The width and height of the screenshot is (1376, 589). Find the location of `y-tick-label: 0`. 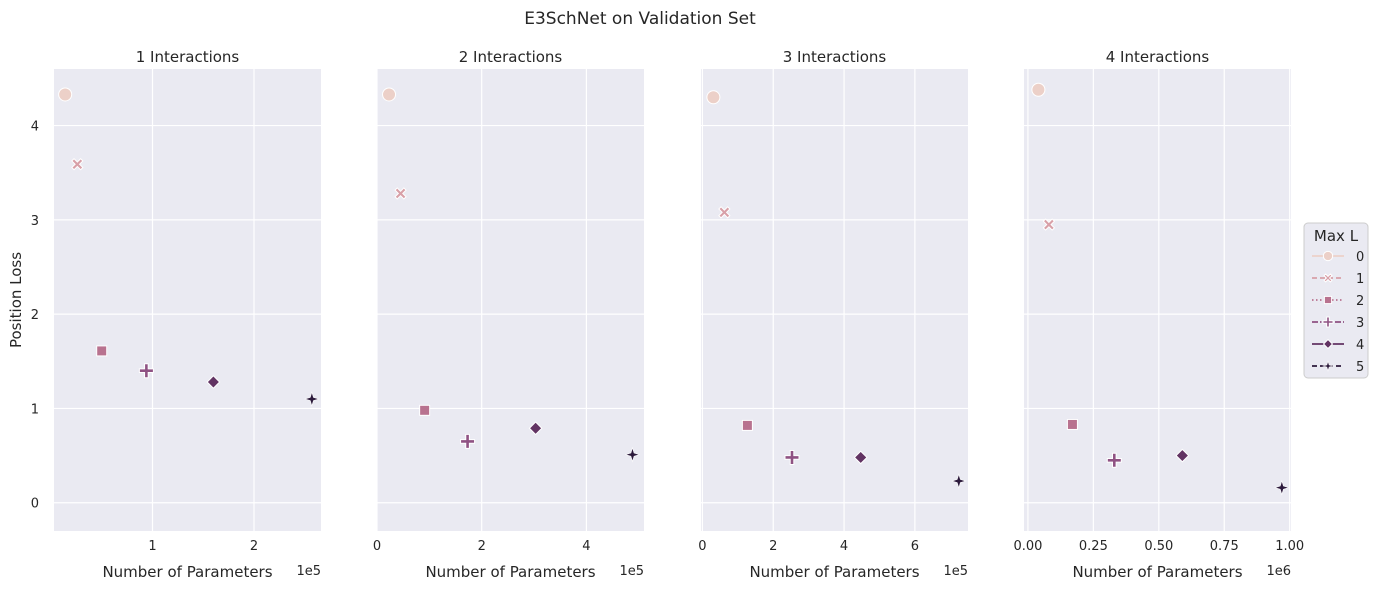

y-tick-label: 0 is located at coordinates (35, 504).